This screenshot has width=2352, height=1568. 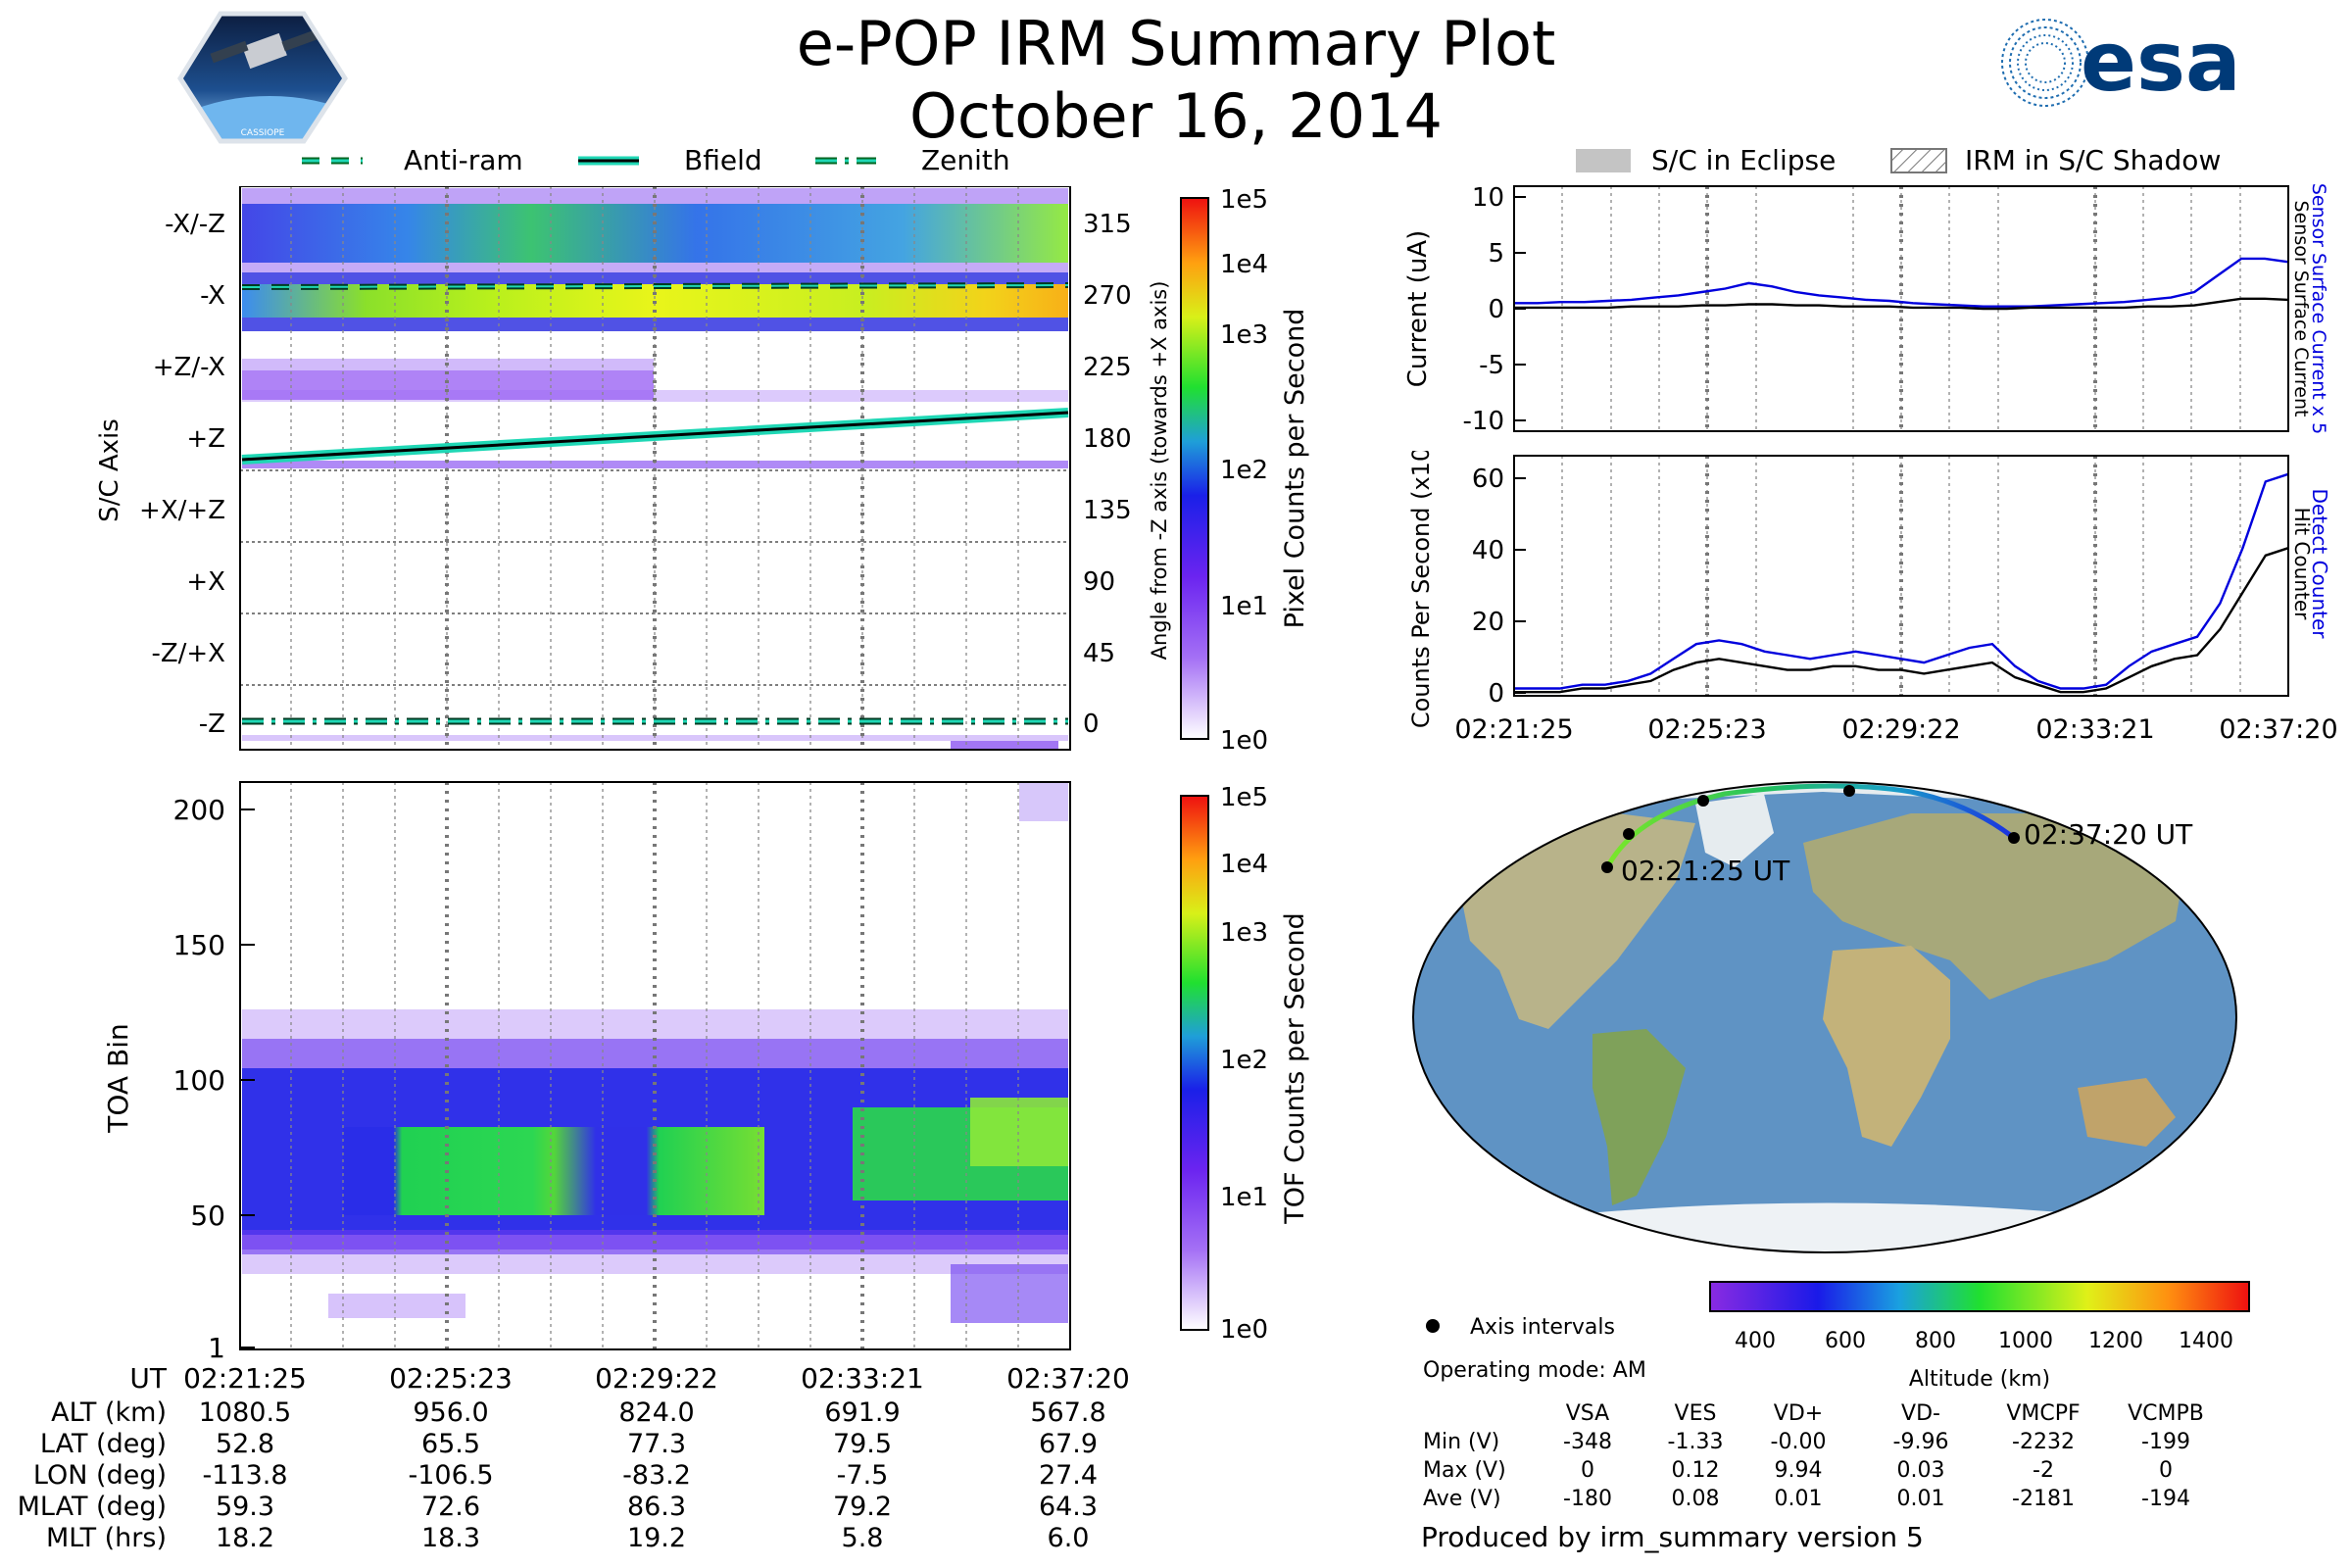 What do you see at coordinates (1496, 254) in the screenshot?
I see `current-ytick-5: 5` at bounding box center [1496, 254].